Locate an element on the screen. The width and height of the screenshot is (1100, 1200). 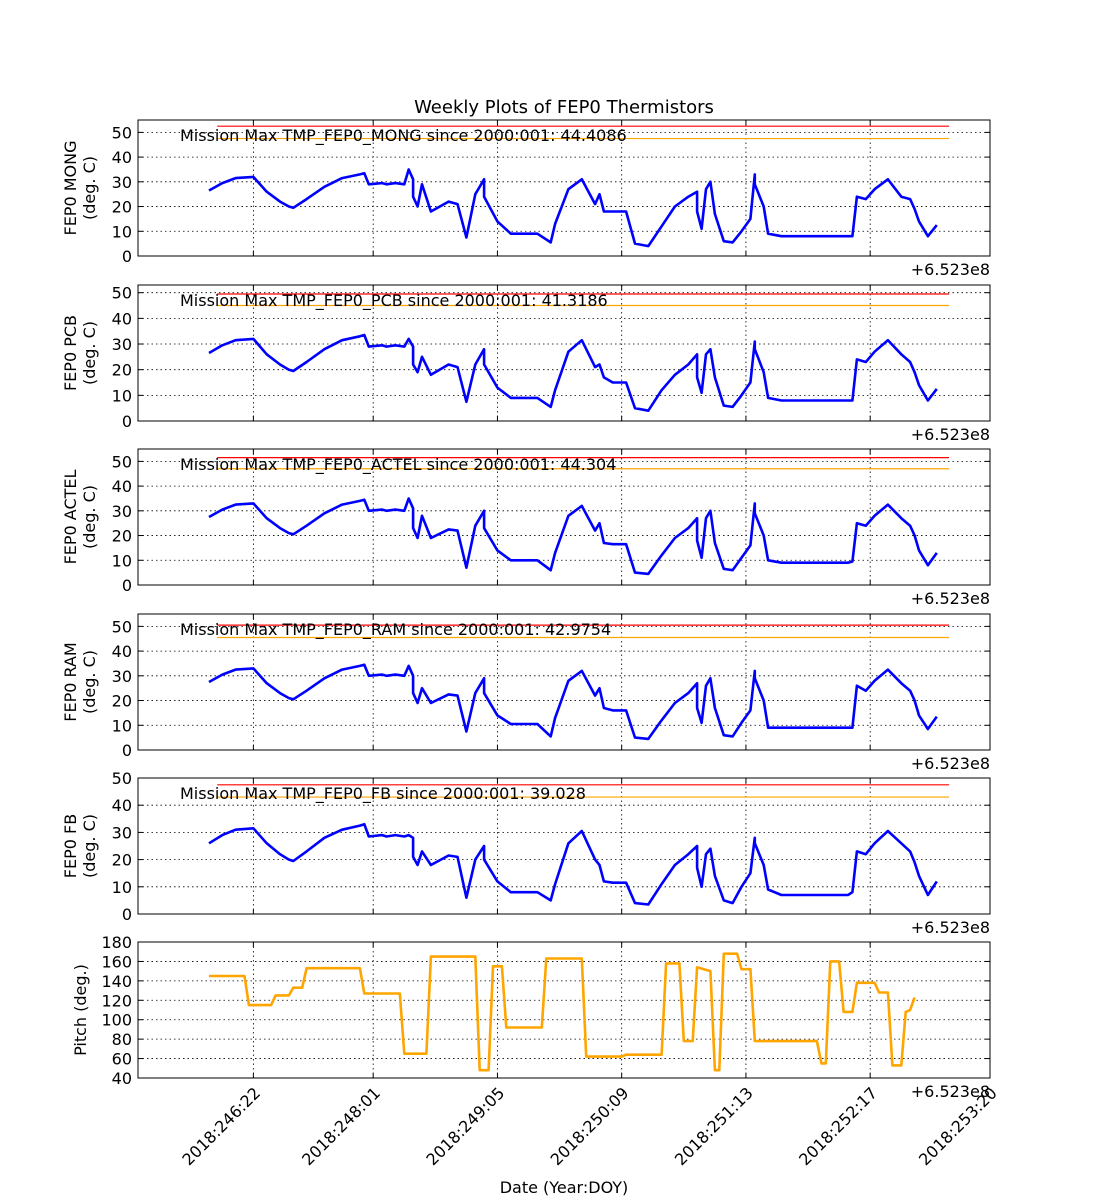
x-tick-label: 2018:251:13 is located at coordinates (714, 1126).